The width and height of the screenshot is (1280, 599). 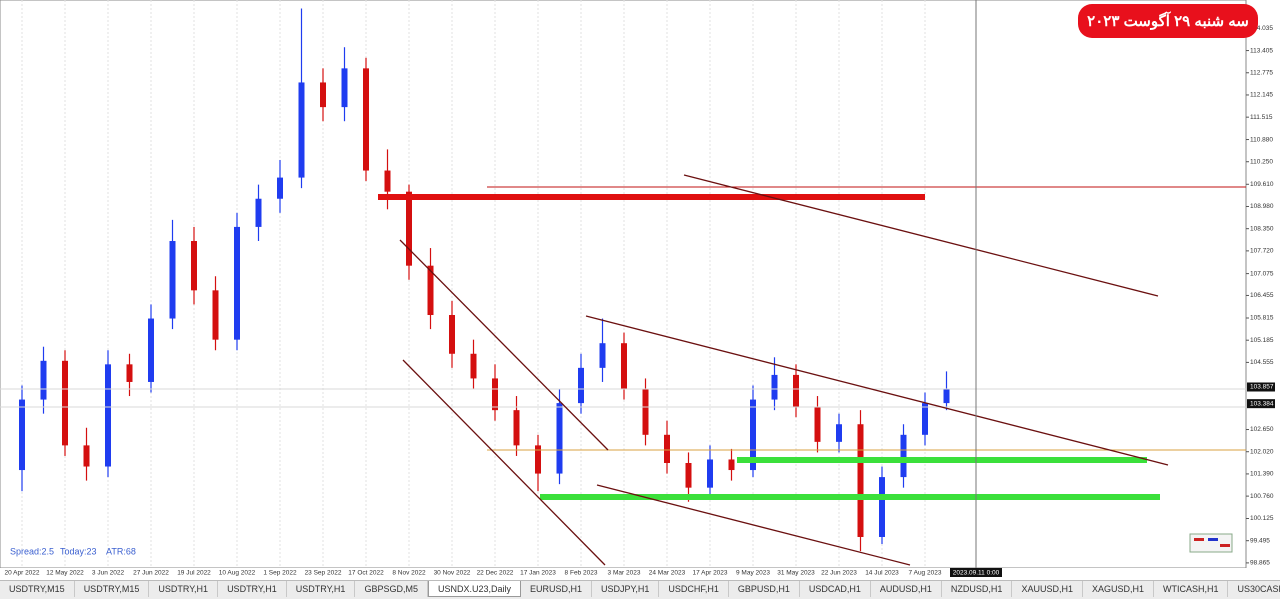 What do you see at coordinates (839, 573) in the screenshot?
I see `x-tick-label: 22 Jun 2023` at bounding box center [839, 573].